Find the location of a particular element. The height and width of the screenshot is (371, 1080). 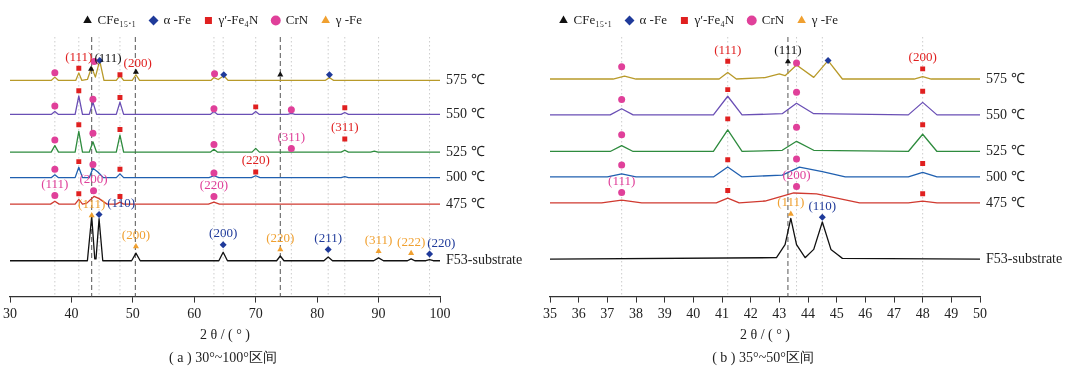

annotation: (110) is located at coordinates (822, 205).